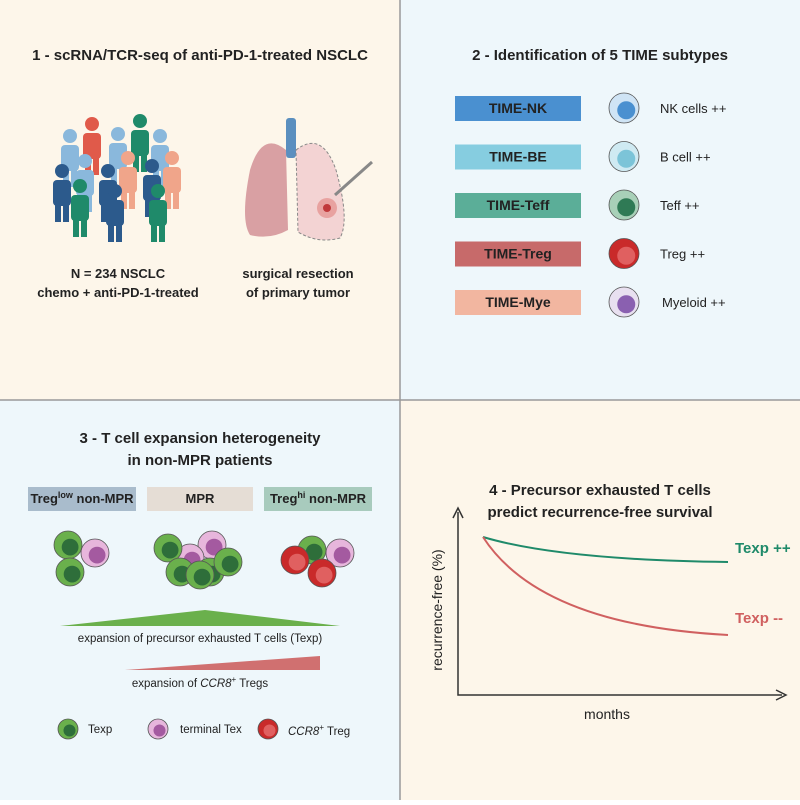 This screenshot has height=805, width=800. What do you see at coordinates (168, 729) in the screenshot?
I see `legend-icons` at bounding box center [168, 729].